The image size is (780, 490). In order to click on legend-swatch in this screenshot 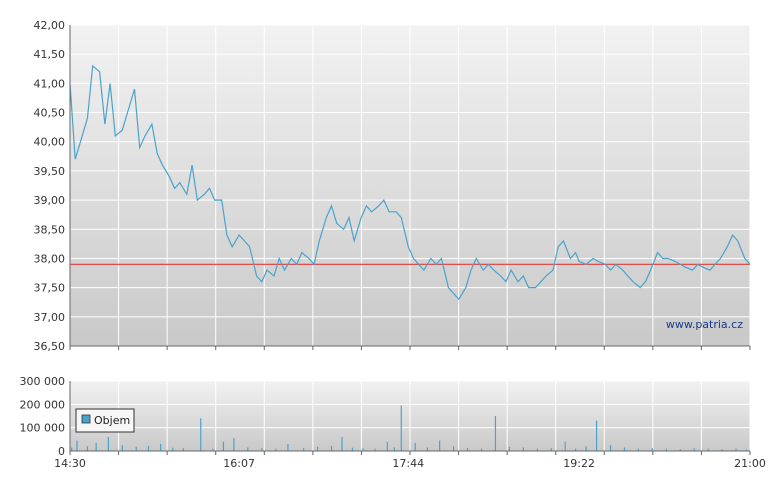, I will do `click(86, 419)`.